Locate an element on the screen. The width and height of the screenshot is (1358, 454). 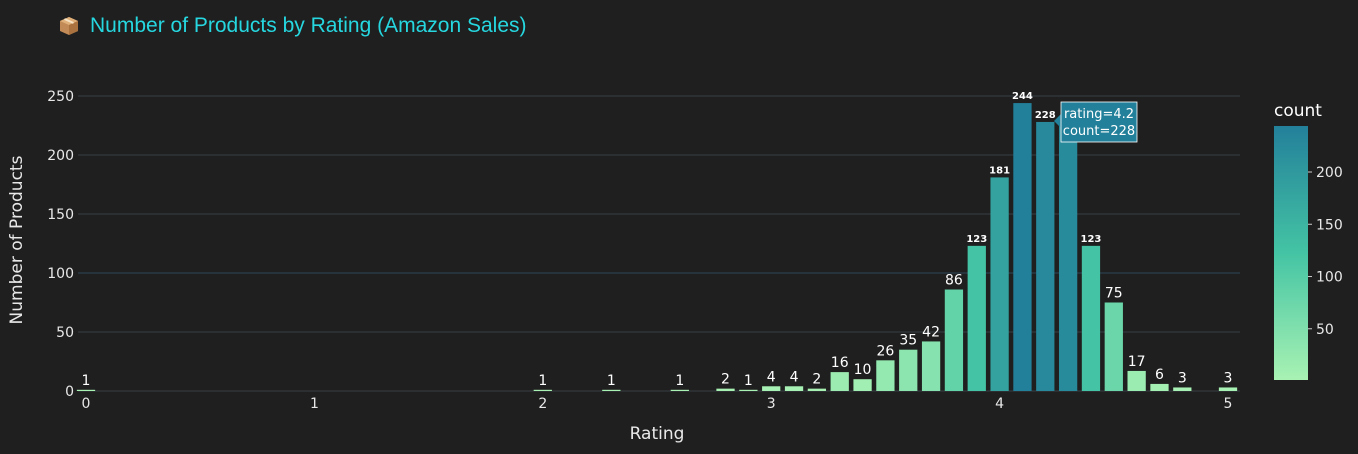
y-axis-title: Number of Products is located at coordinates (17, 239).